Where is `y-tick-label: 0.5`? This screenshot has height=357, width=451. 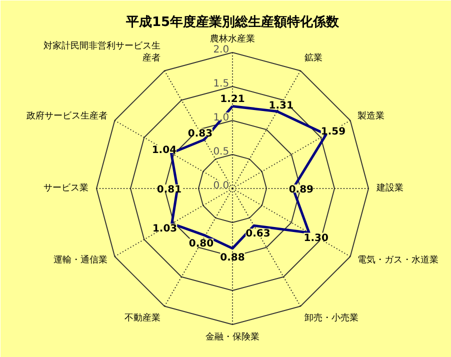 y-tick-label: 0.5 is located at coordinates (221, 152).